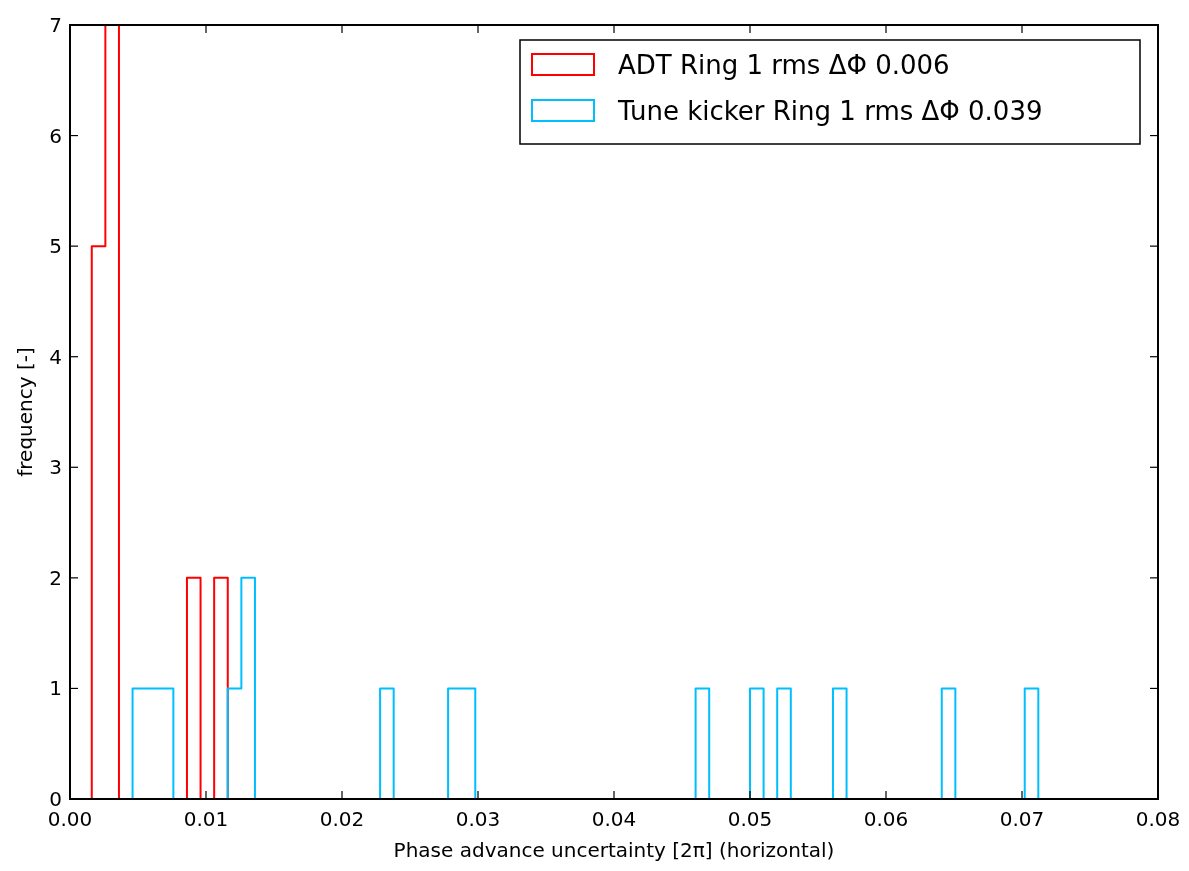 This screenshot has height=871, width=1189. I want to click on y-tick-label: 2, so click(55, 577).